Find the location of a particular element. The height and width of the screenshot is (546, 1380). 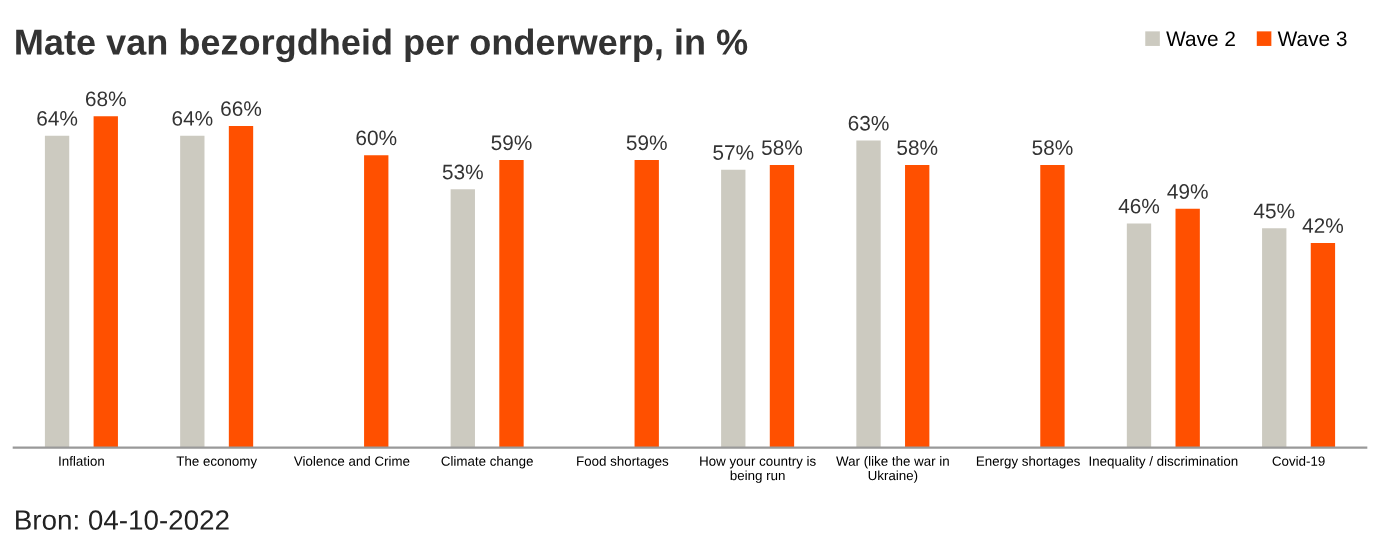

data-label: 53% is located at coordinates (462, 172).